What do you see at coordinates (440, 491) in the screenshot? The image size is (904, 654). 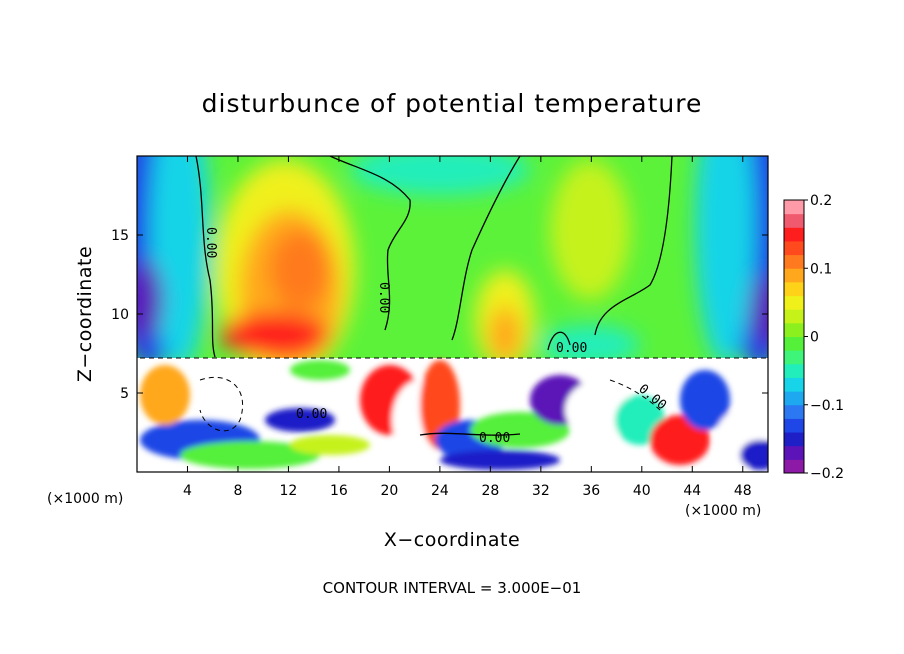 I see `x-tick-label: 24` at bounding box center [440, 491].